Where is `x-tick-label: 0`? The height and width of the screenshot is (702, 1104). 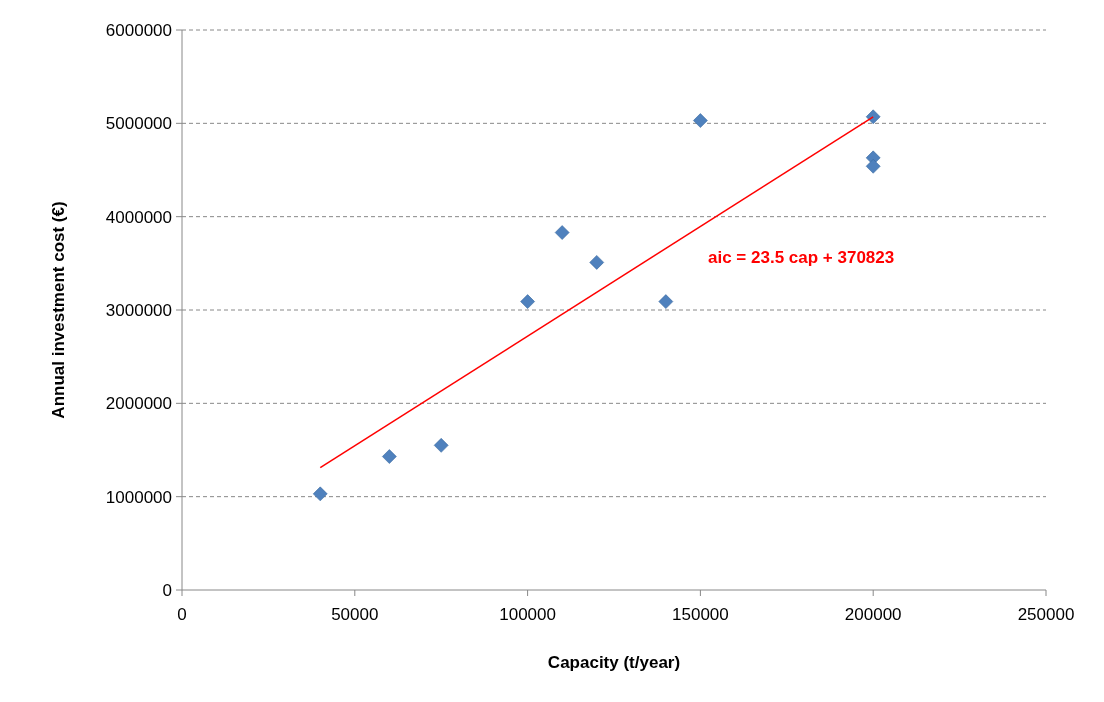 x-tick-label: 0 is located at coordinates (182, 614).